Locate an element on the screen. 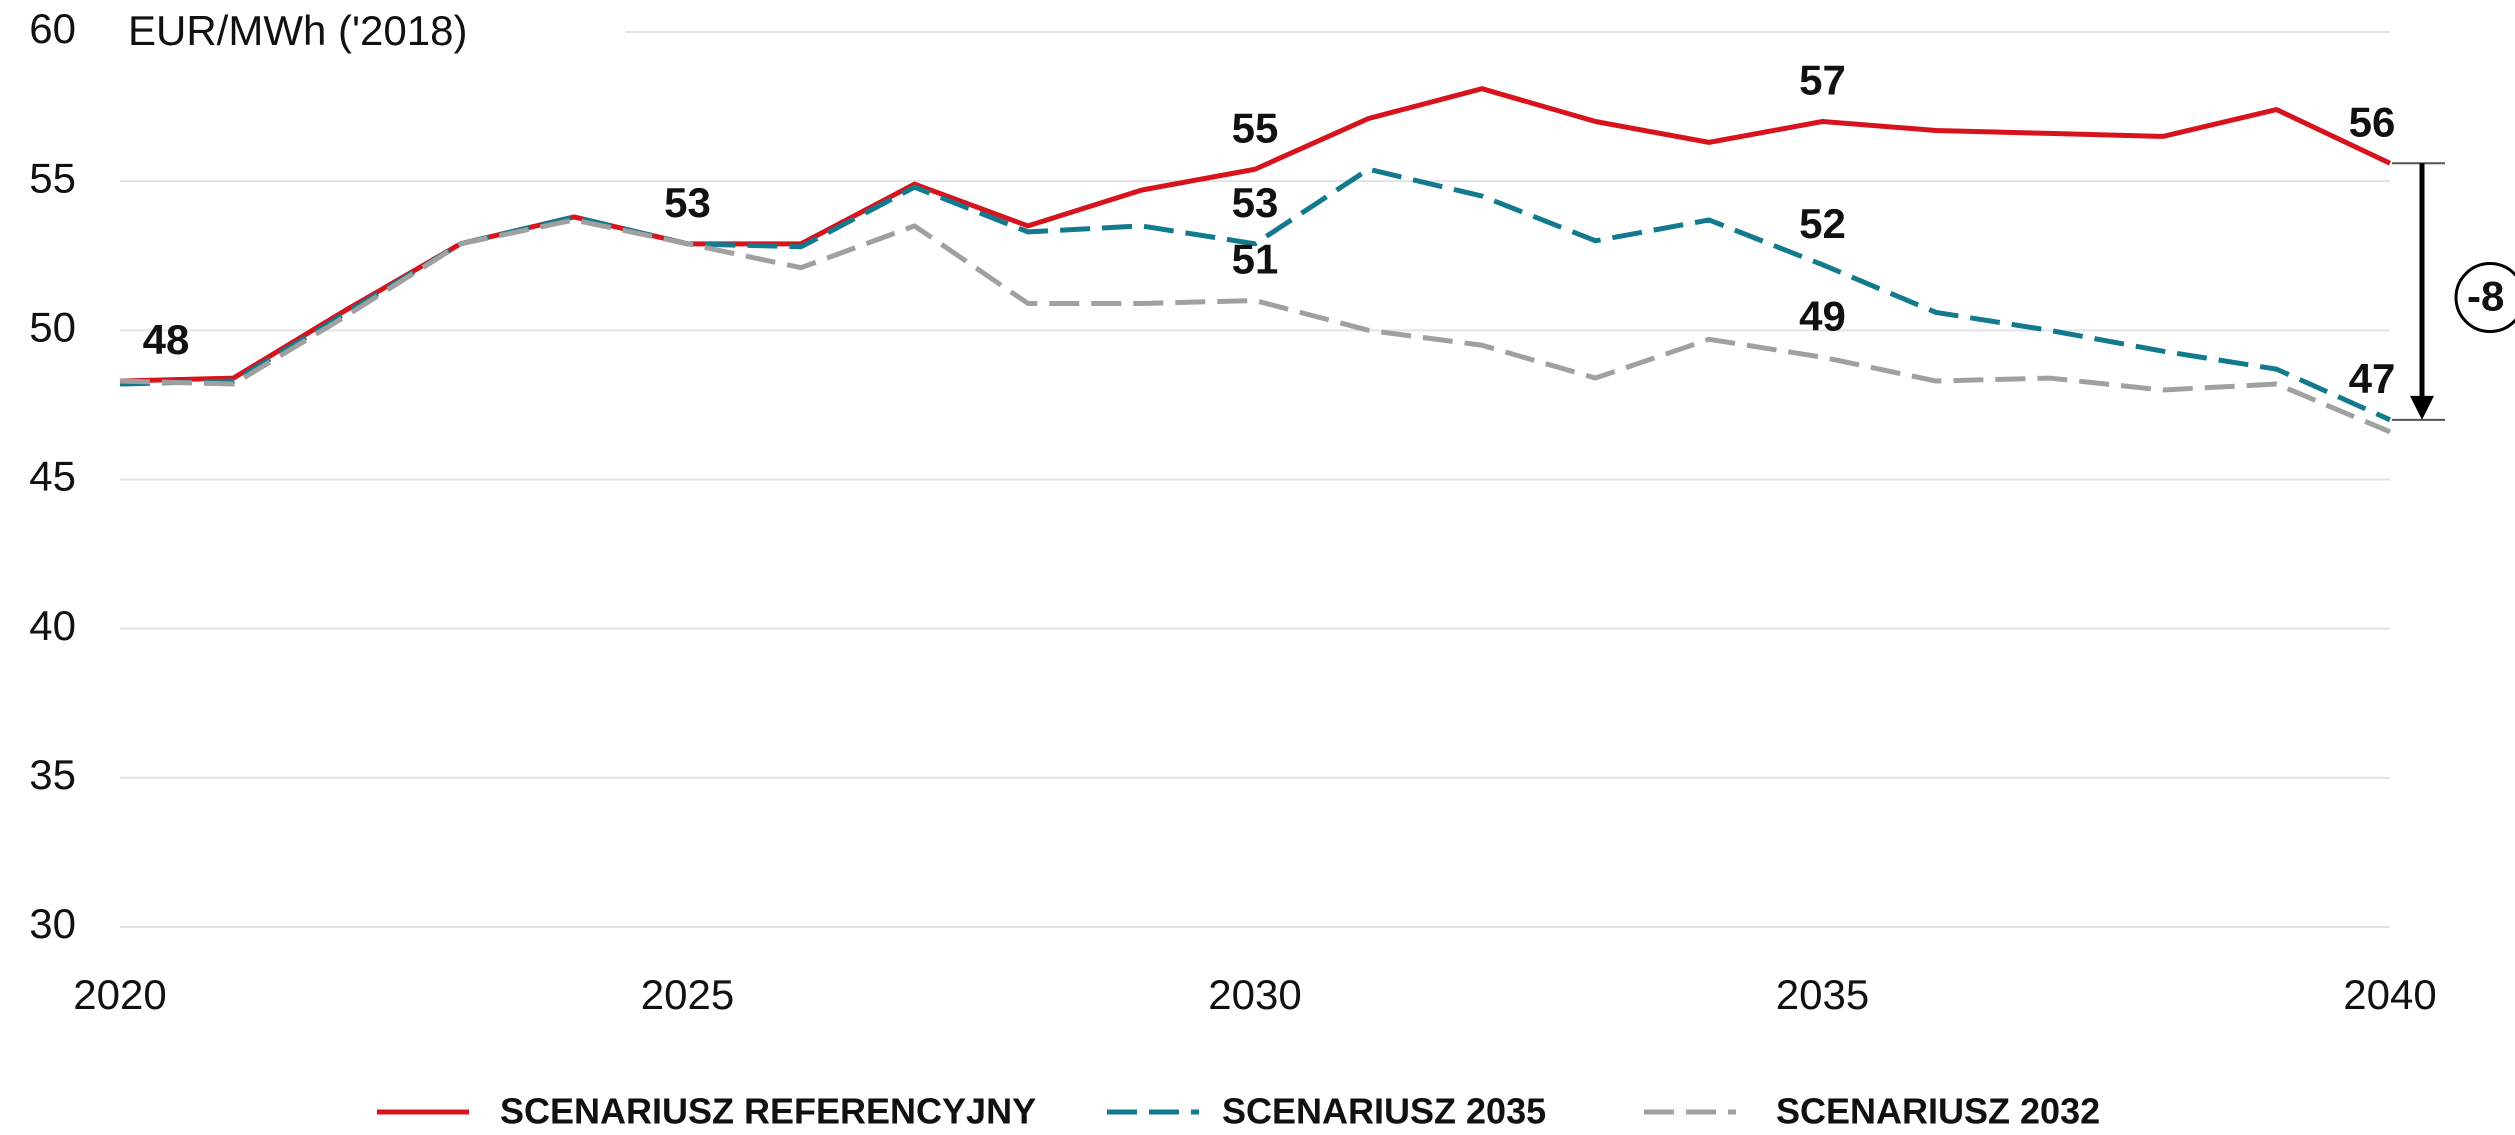 This screenshot has height=1135, width=2515. data-label: 49 is located at coordinates (1822, 315).